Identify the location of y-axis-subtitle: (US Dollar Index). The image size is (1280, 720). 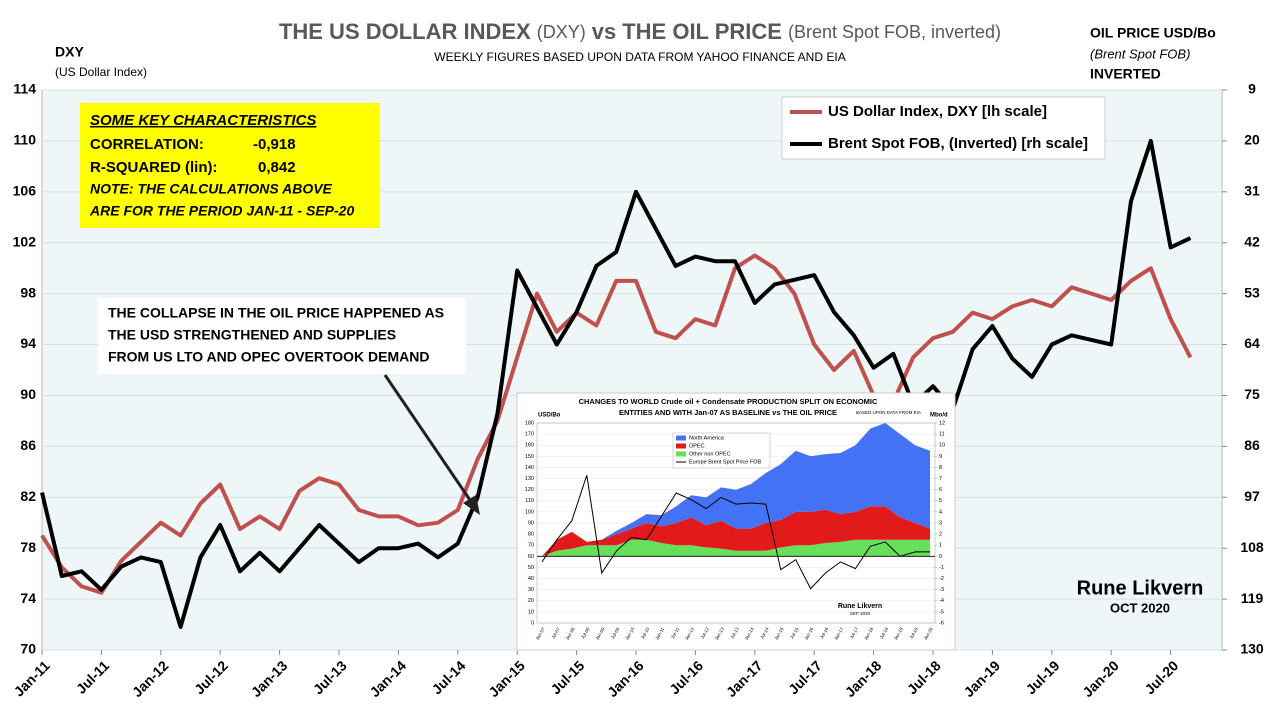
(101, 72).